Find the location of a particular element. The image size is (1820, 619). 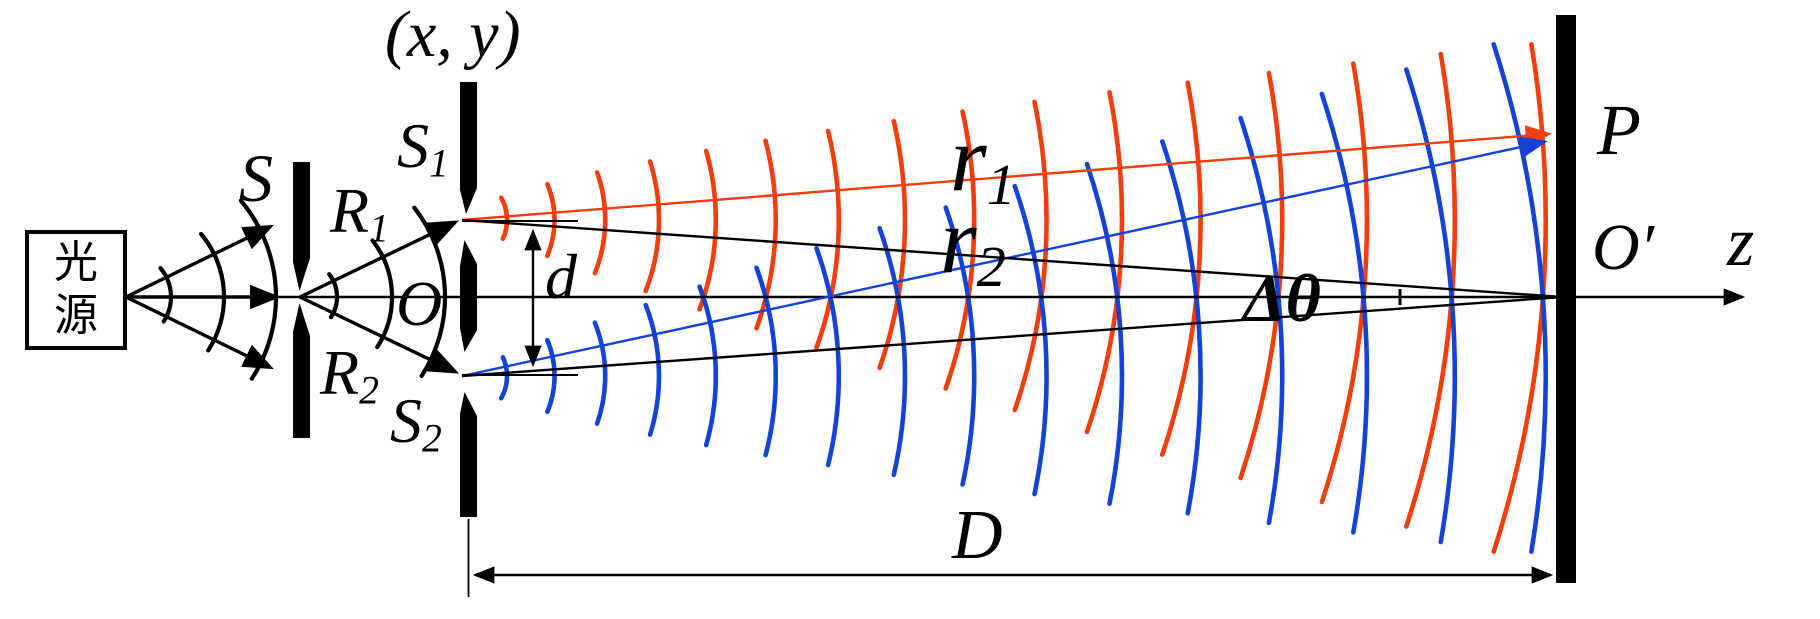

observation-plane-coords-label: (x, y) is located at coordinates (453, 35).